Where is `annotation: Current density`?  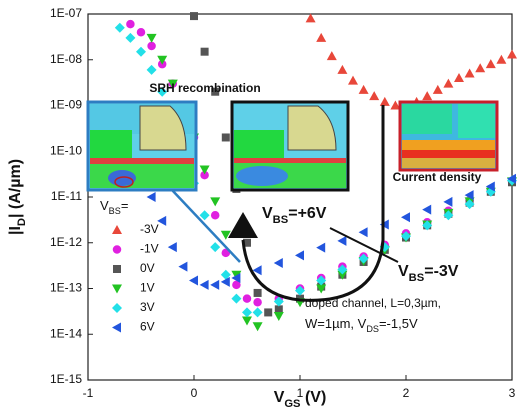 annotation: Current density is located at coordinates (437, 177).